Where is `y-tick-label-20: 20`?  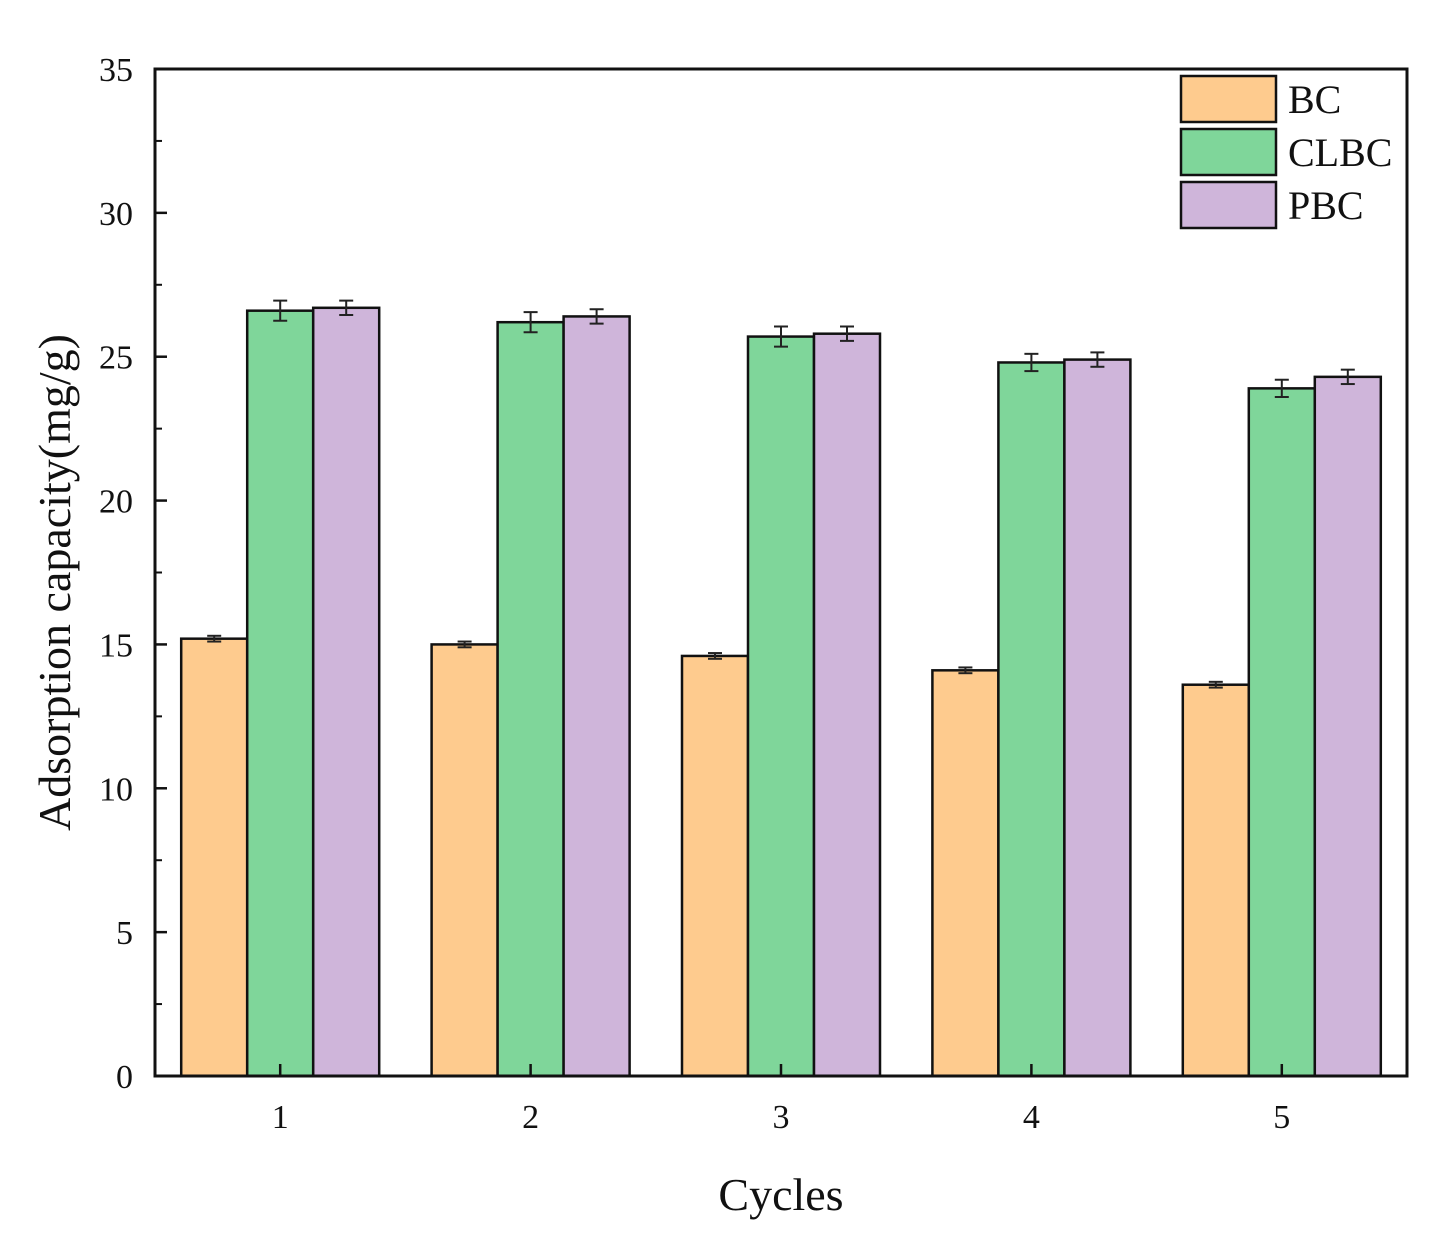
y-tick-label-20: 20 is located at coordinates (116, 502).